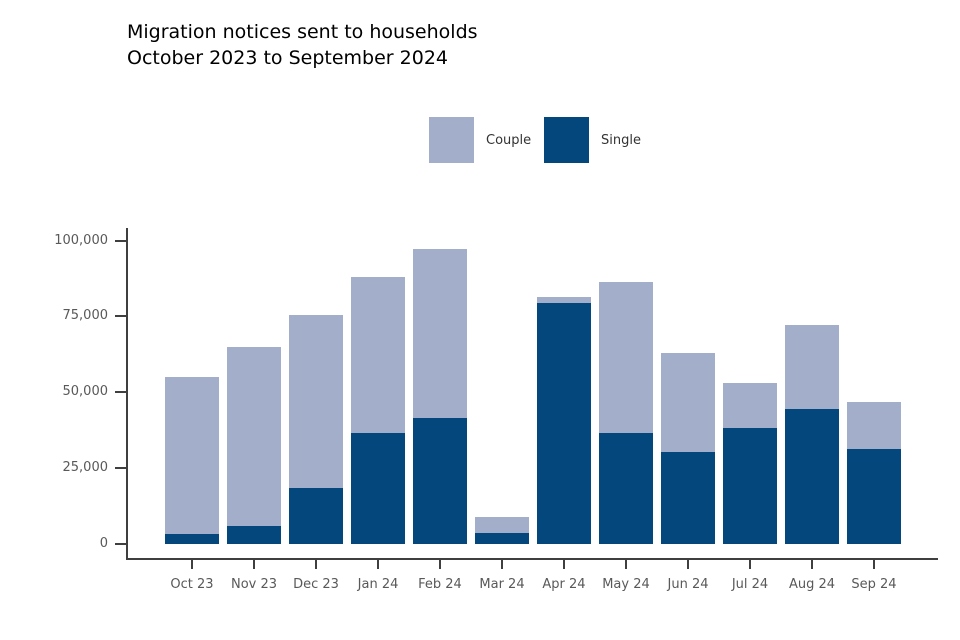 The width and height of the screenshot is (960, 640). I want to click on y-tick-label: 75,000, so click(85, 316).